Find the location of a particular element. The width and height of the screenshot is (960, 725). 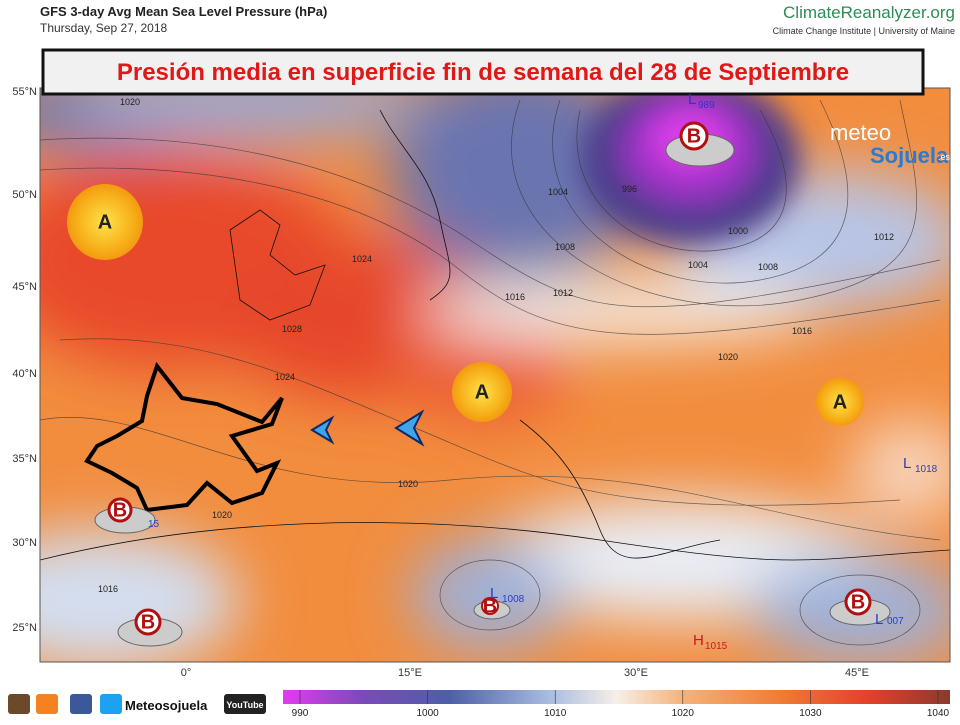

map-date: Thursday, Sep 27, 2018 is located at coordinates (104, 28).